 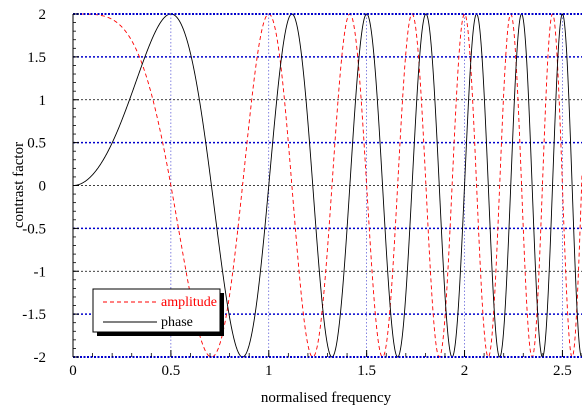 I want to click on y-tick-label-5: 0.5, so click(x=36, y=144).